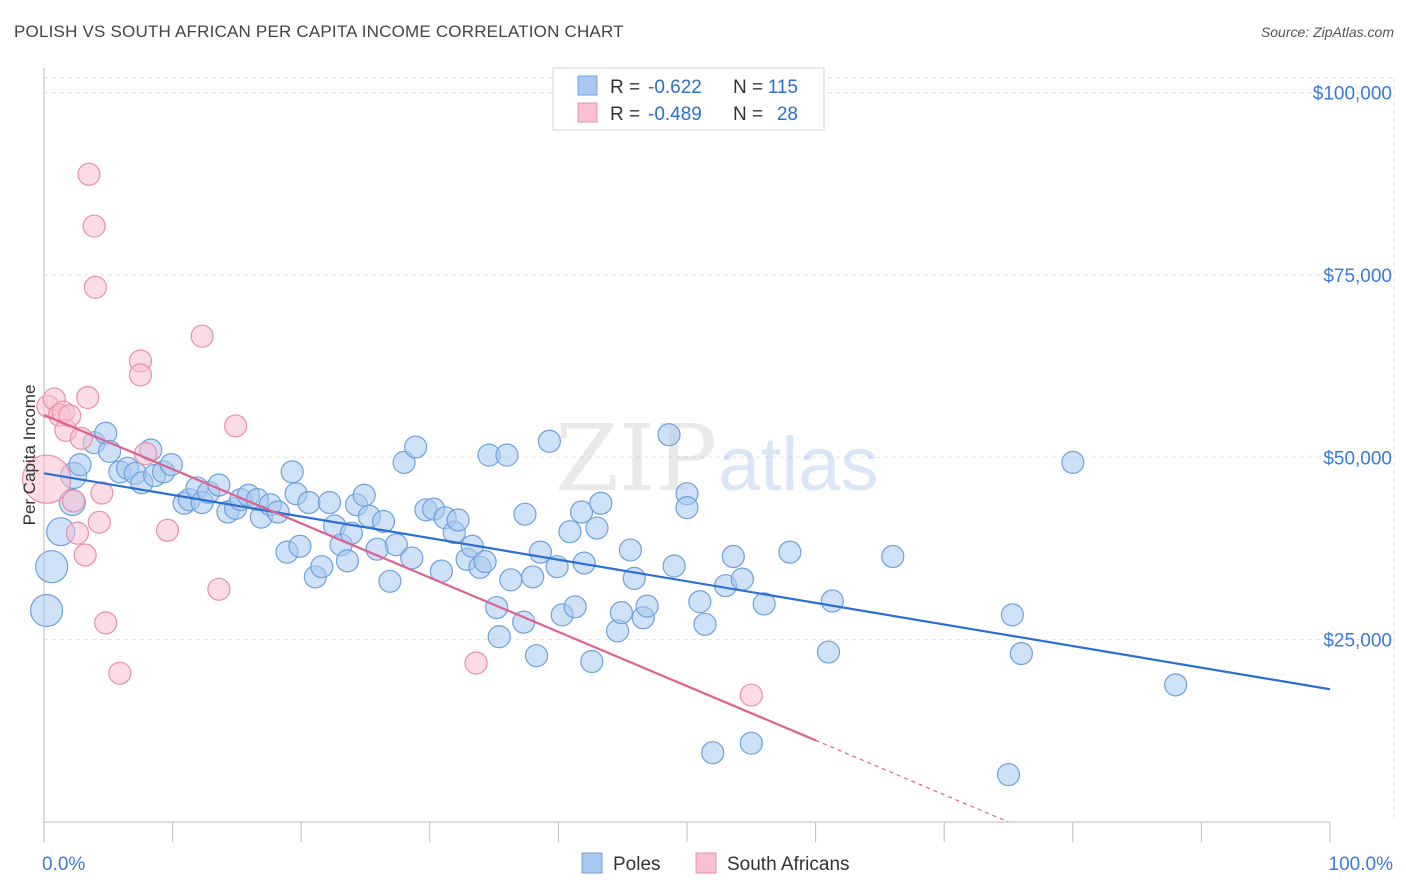 Image resolution: width=1406 pixels, height=892 pixels. Describe the element at coordinates (783, 87) in the screenshot. I see `legend-n-value: 115` at that location.